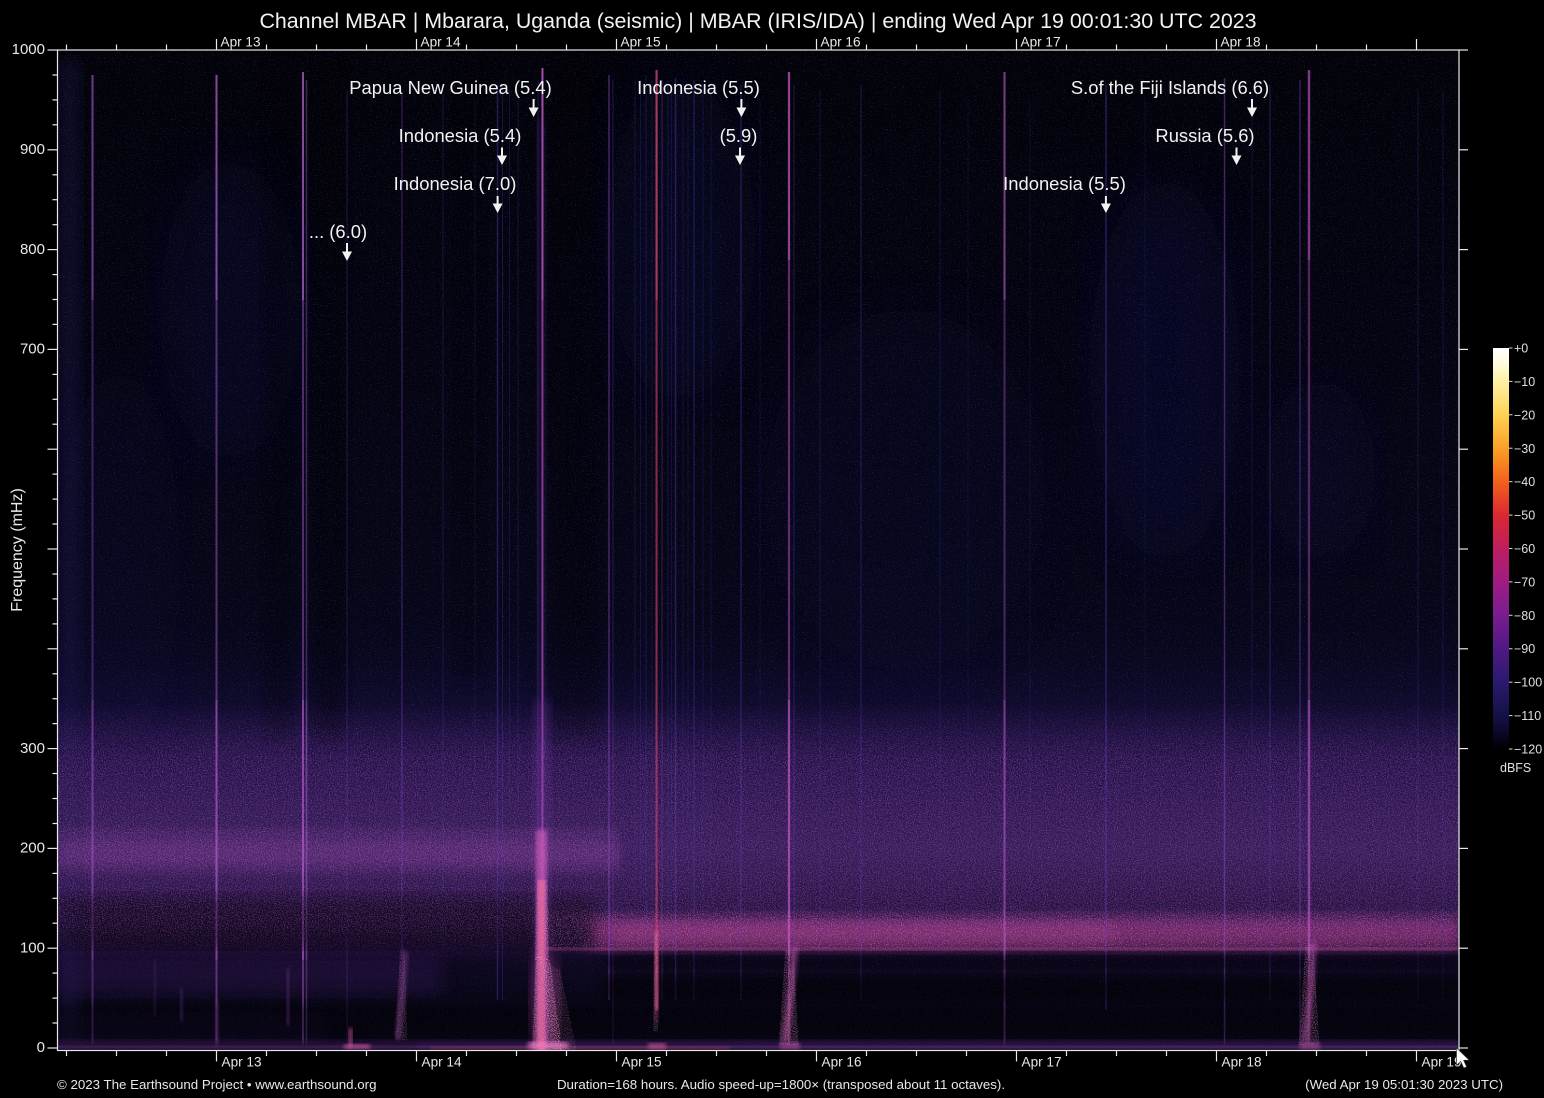 Image resolution: width=1544 pixels, height=1098 pixels. What do you see at coordinates (32, 947) in the screenshot?
I see `svg-text: 100` at bounding box center [32, 947].